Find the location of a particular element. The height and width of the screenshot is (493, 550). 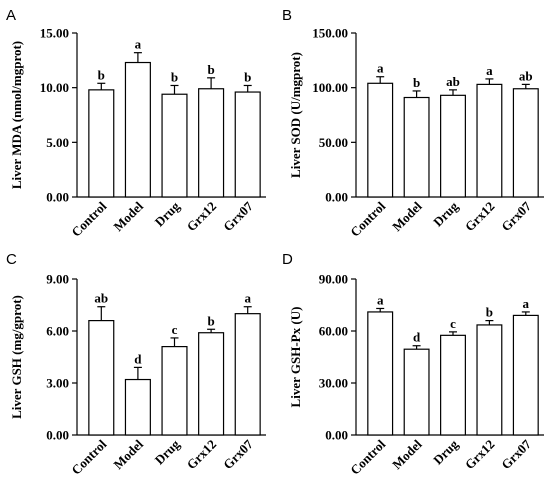

panel-d-sig-label-control: a is located at coordinates (380, 299).